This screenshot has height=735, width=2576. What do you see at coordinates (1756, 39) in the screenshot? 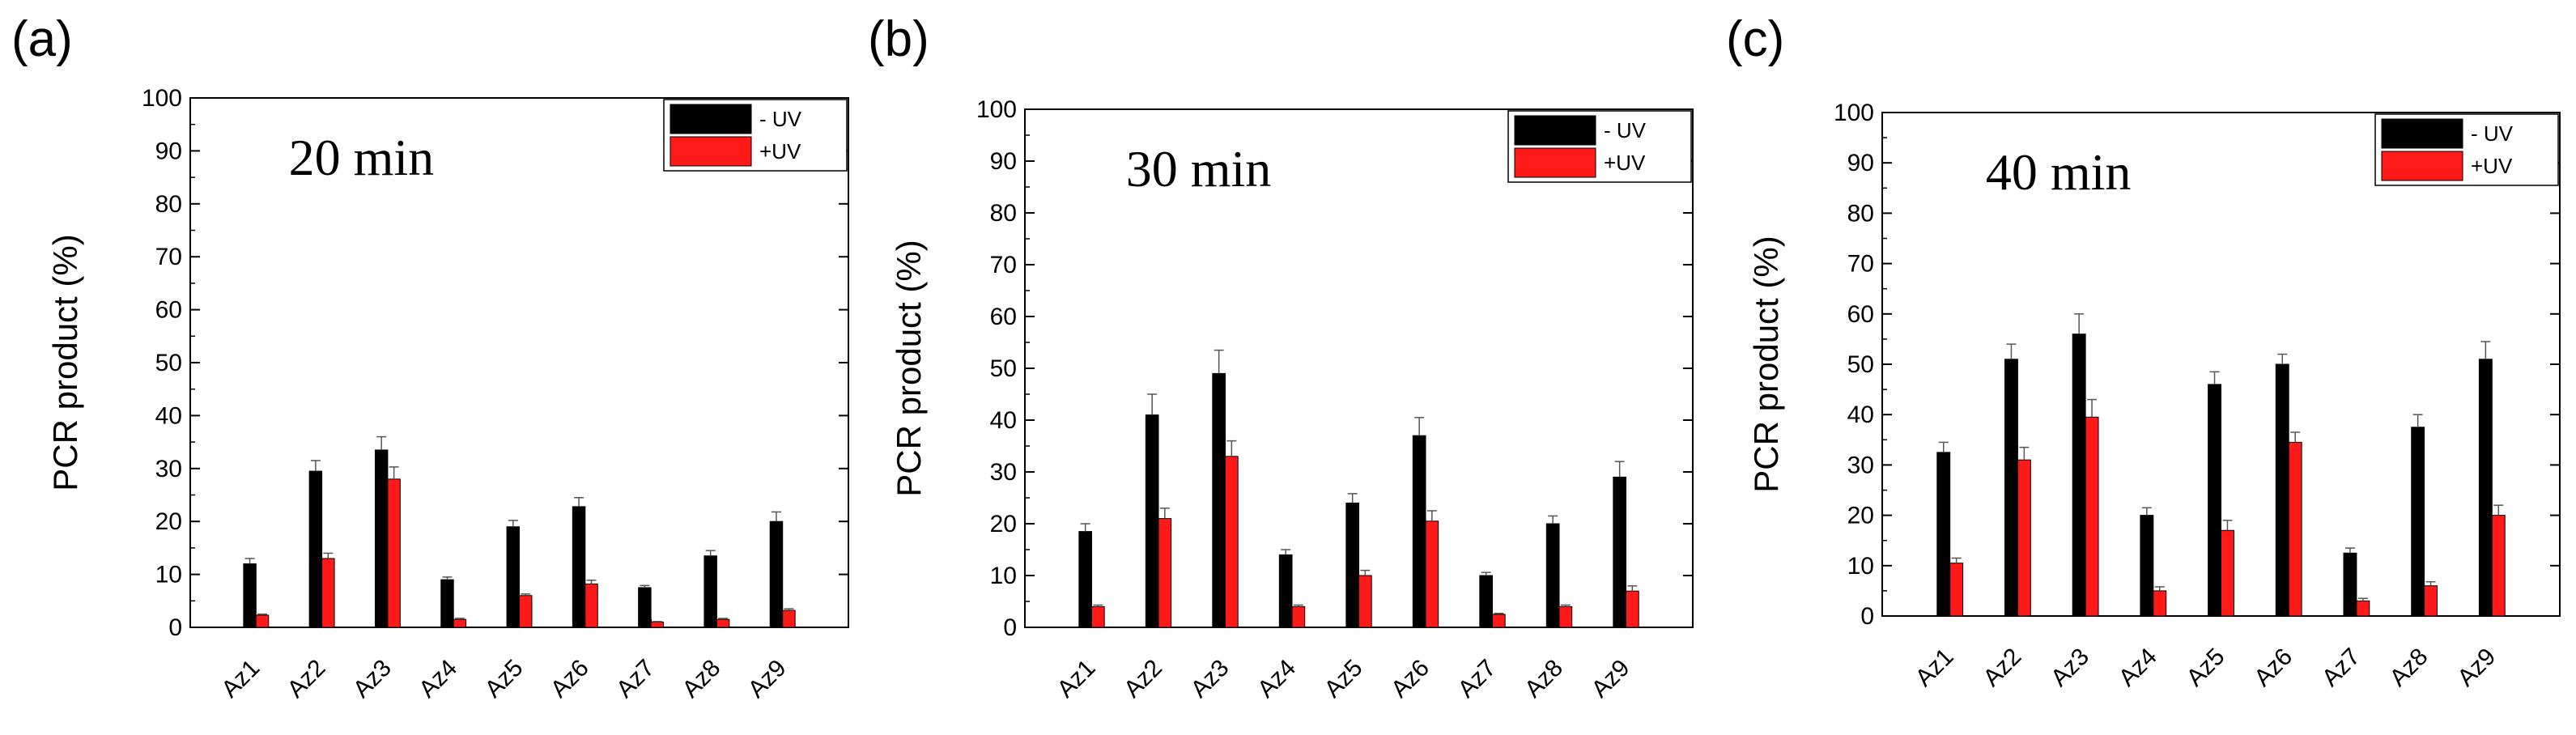
I see `panel-label: (c)` at bounding box center [1756, 39].